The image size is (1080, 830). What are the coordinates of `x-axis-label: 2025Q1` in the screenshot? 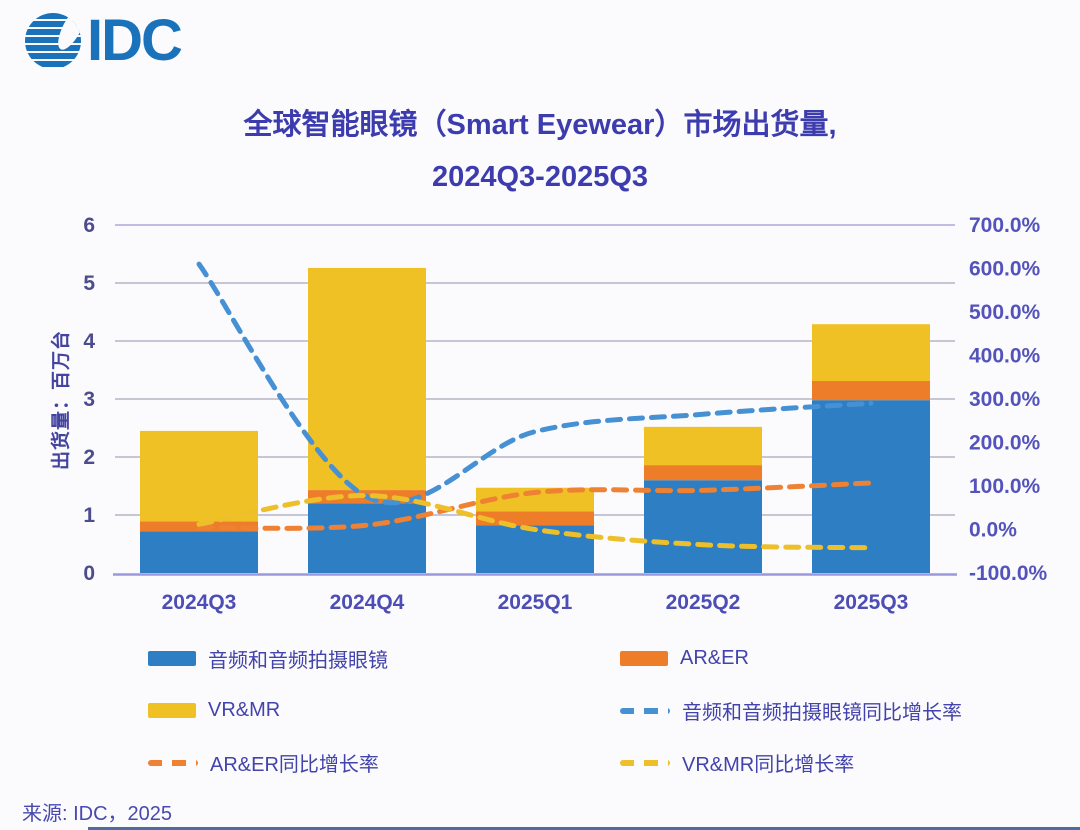 It's located at (535, 602).